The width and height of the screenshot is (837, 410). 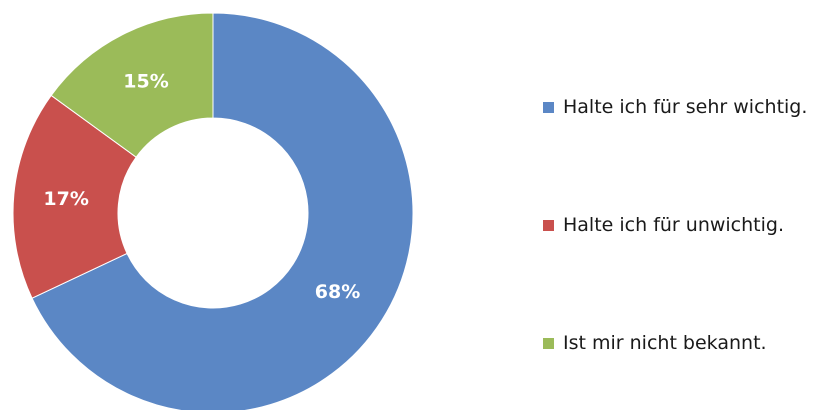 I want to click on slice-data-label: 68%, so click(x=337, y=292).